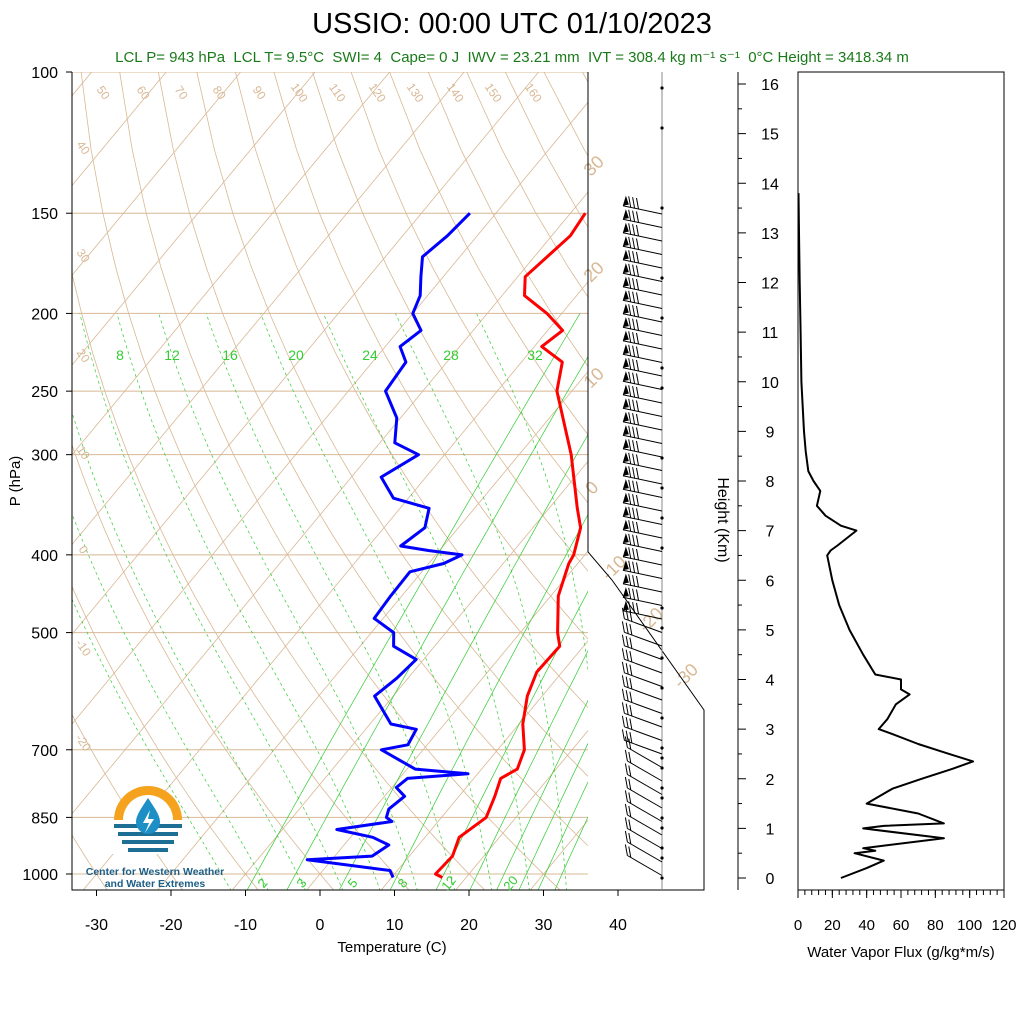 The image size is (1024, 1024). Describe the element at coordinates (493, 92) in the screenshot. I see `dry-adiabat-label: 150` at that location.